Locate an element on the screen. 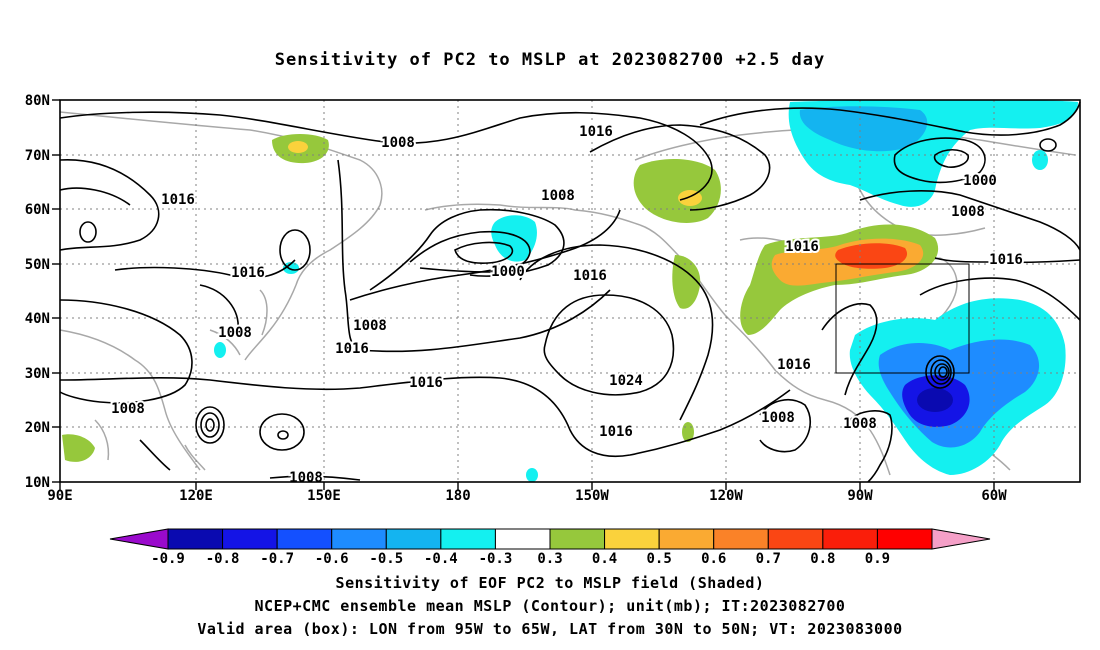 This screenshot has width=1100, height=650. latitude-labels: 80N 70N 60N 50N 40N 30N 20N 10N is located at coordinates (37, 292).